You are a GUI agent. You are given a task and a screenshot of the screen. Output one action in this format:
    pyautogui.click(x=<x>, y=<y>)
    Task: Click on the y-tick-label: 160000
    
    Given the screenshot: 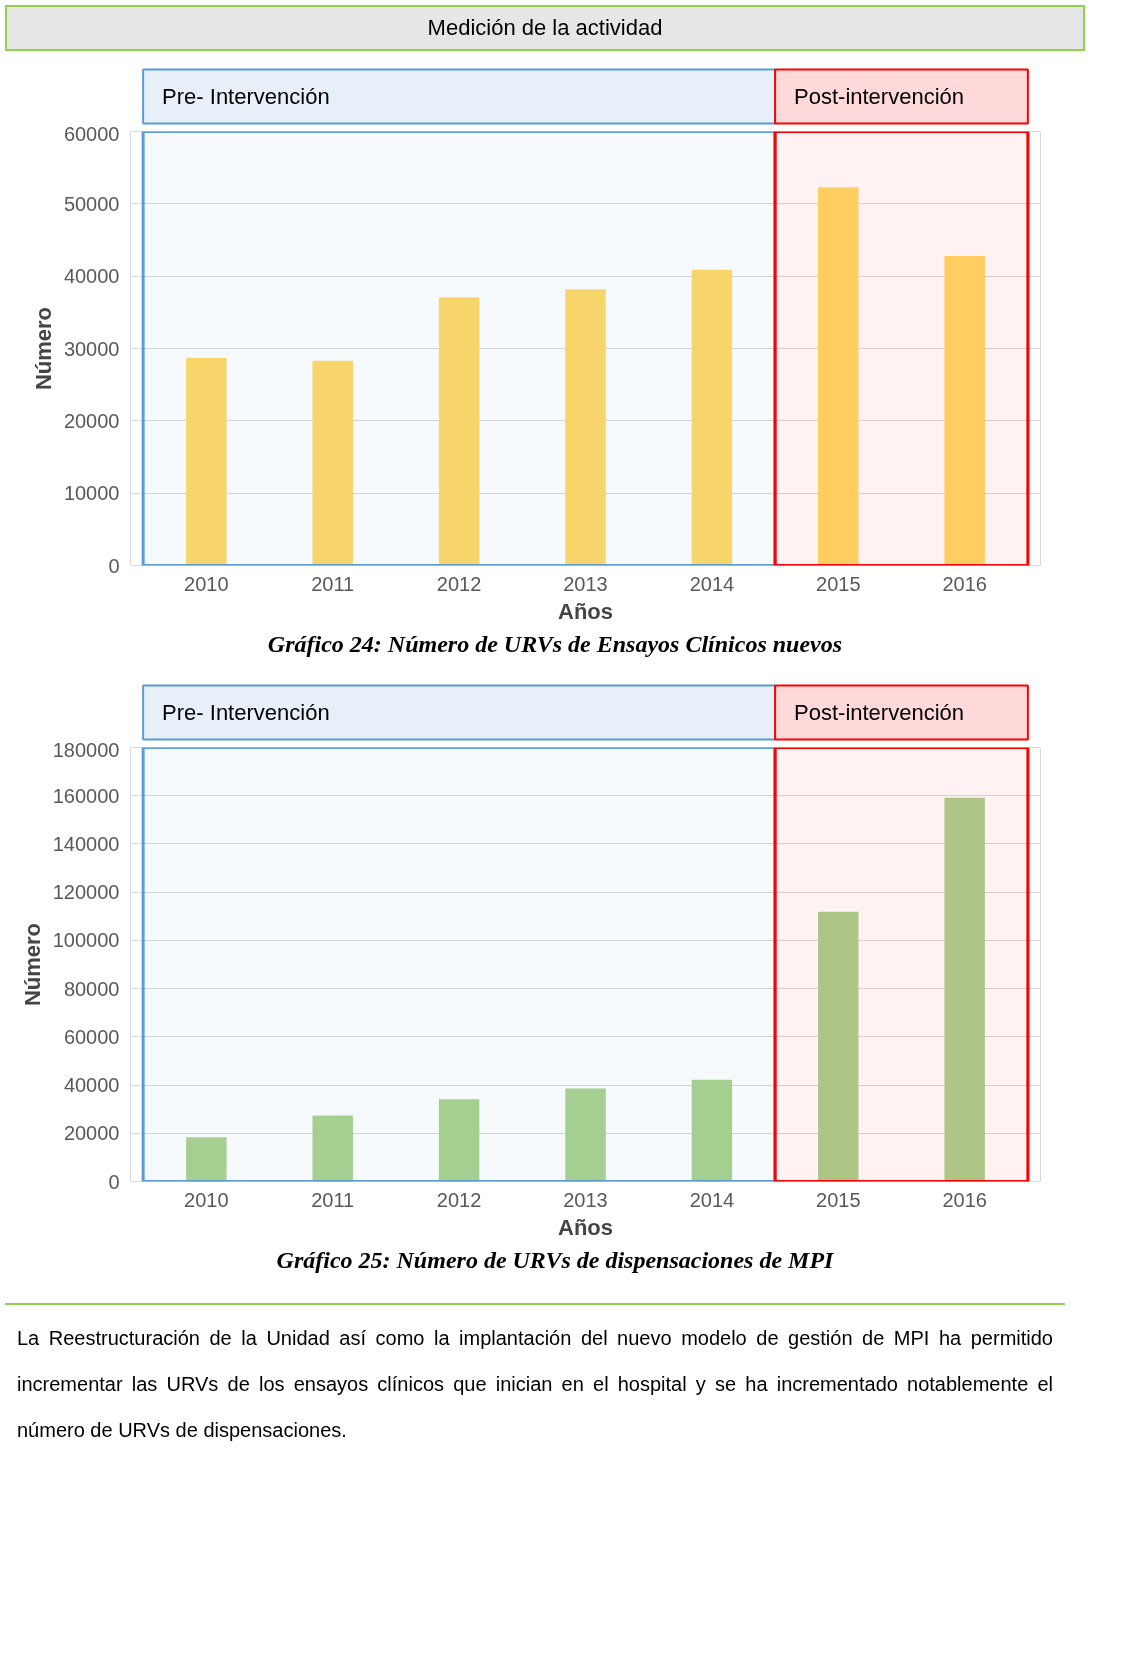 What is the action you would take?
    pyautogui.click(x=86, y=795)
    